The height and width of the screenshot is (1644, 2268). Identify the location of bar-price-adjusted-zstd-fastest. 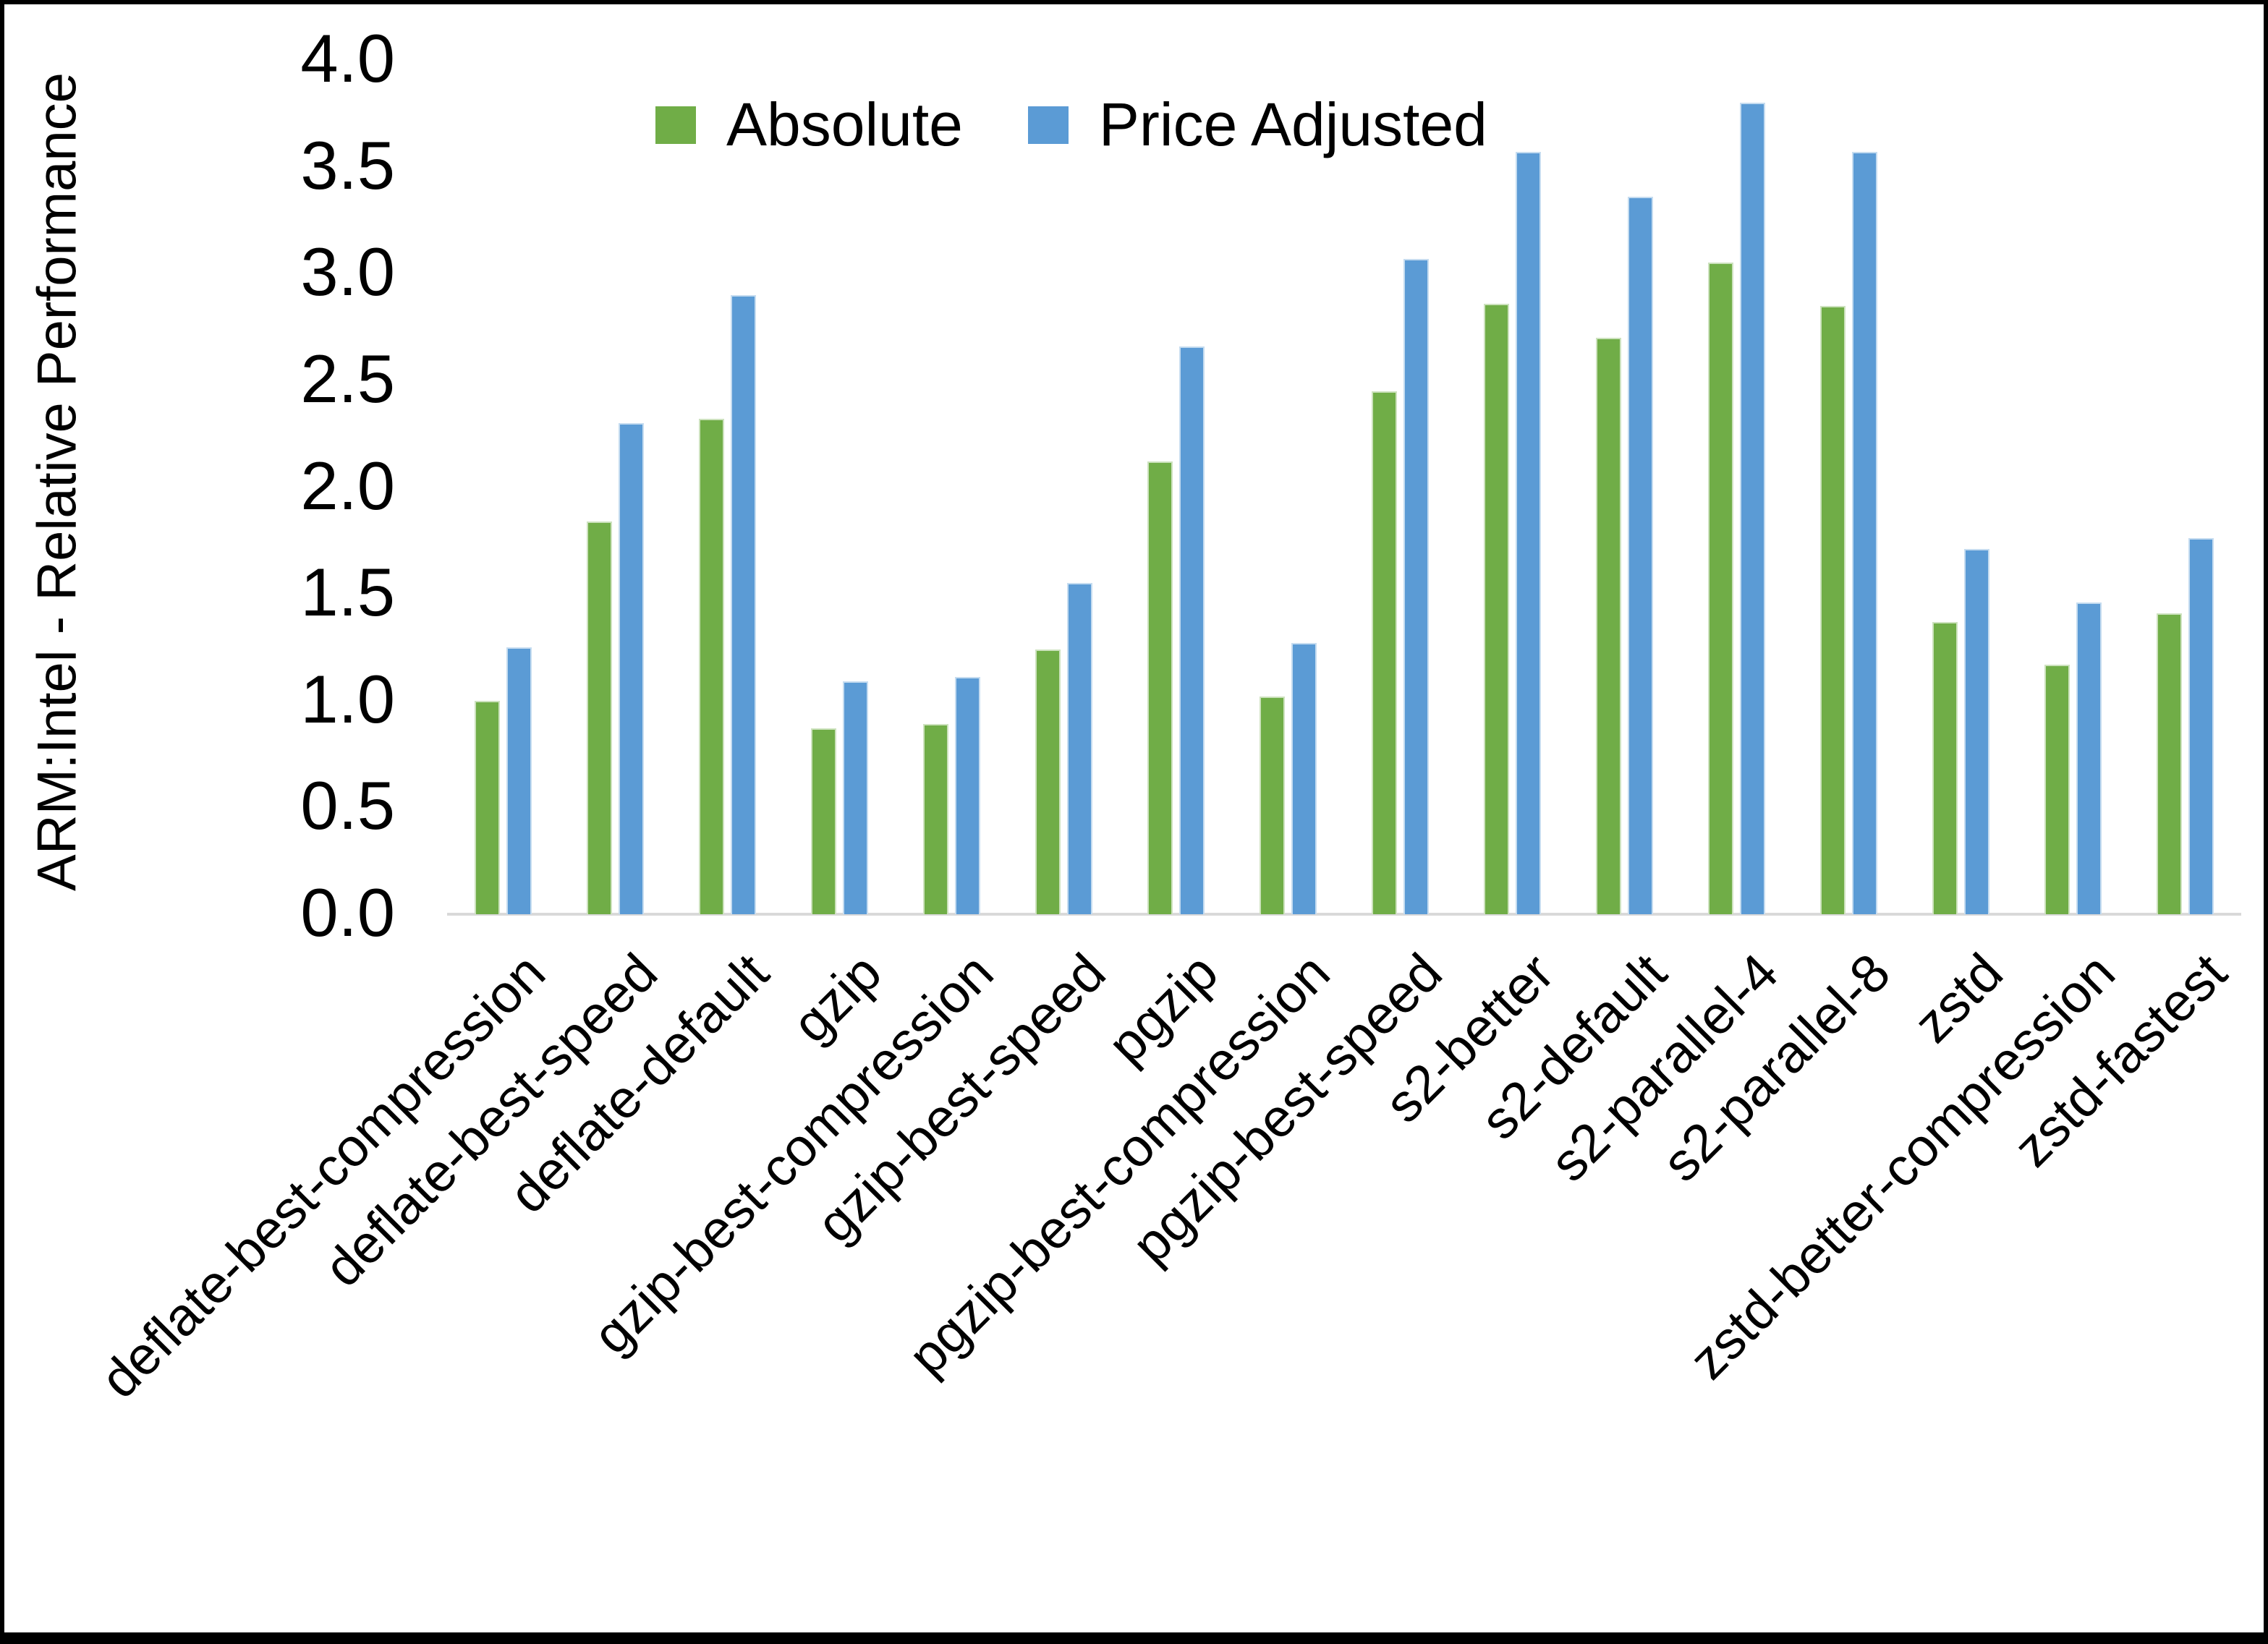
(2201, 726).